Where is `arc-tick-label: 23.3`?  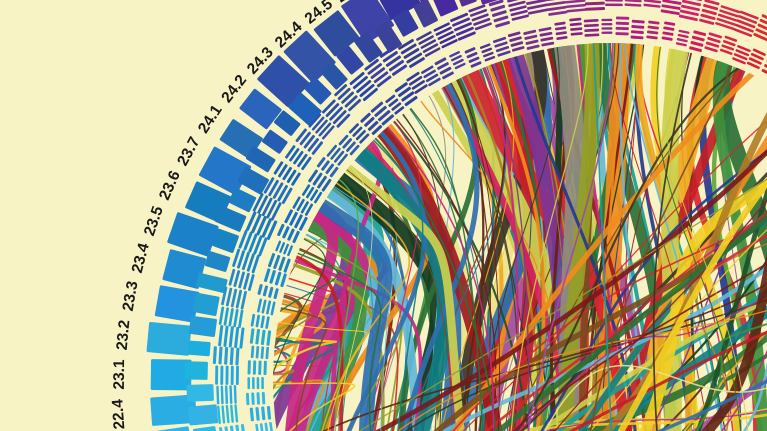 arc-tick-label: 23.3 is located at coordinates (131, 295).